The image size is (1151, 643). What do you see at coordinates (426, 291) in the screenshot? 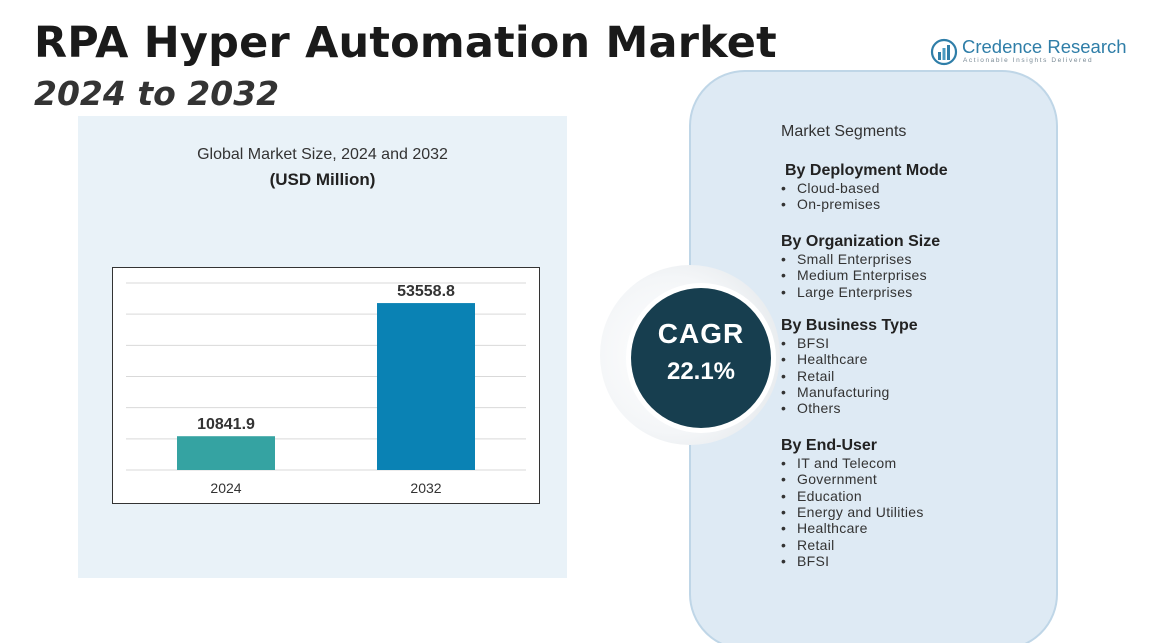
I see `data-label-2032: 53558.8` at bounding box center [426, 291].